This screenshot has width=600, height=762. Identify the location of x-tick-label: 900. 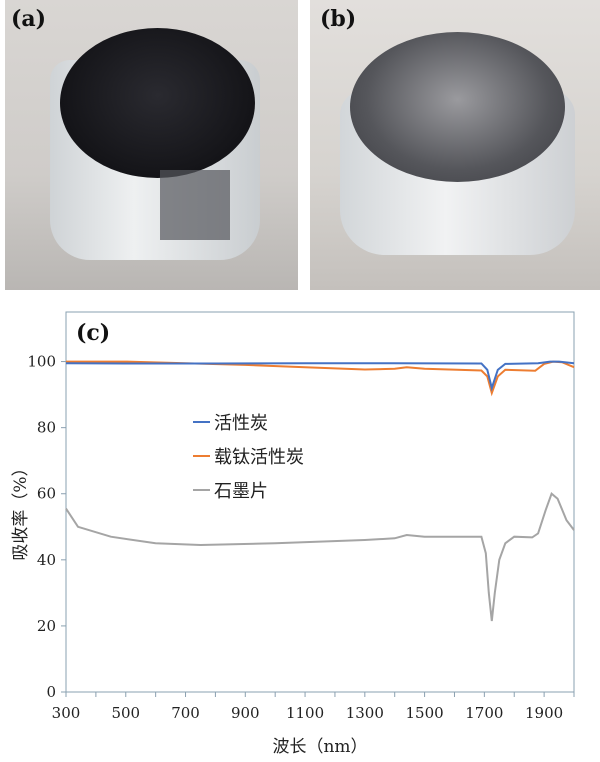
(245, 713).